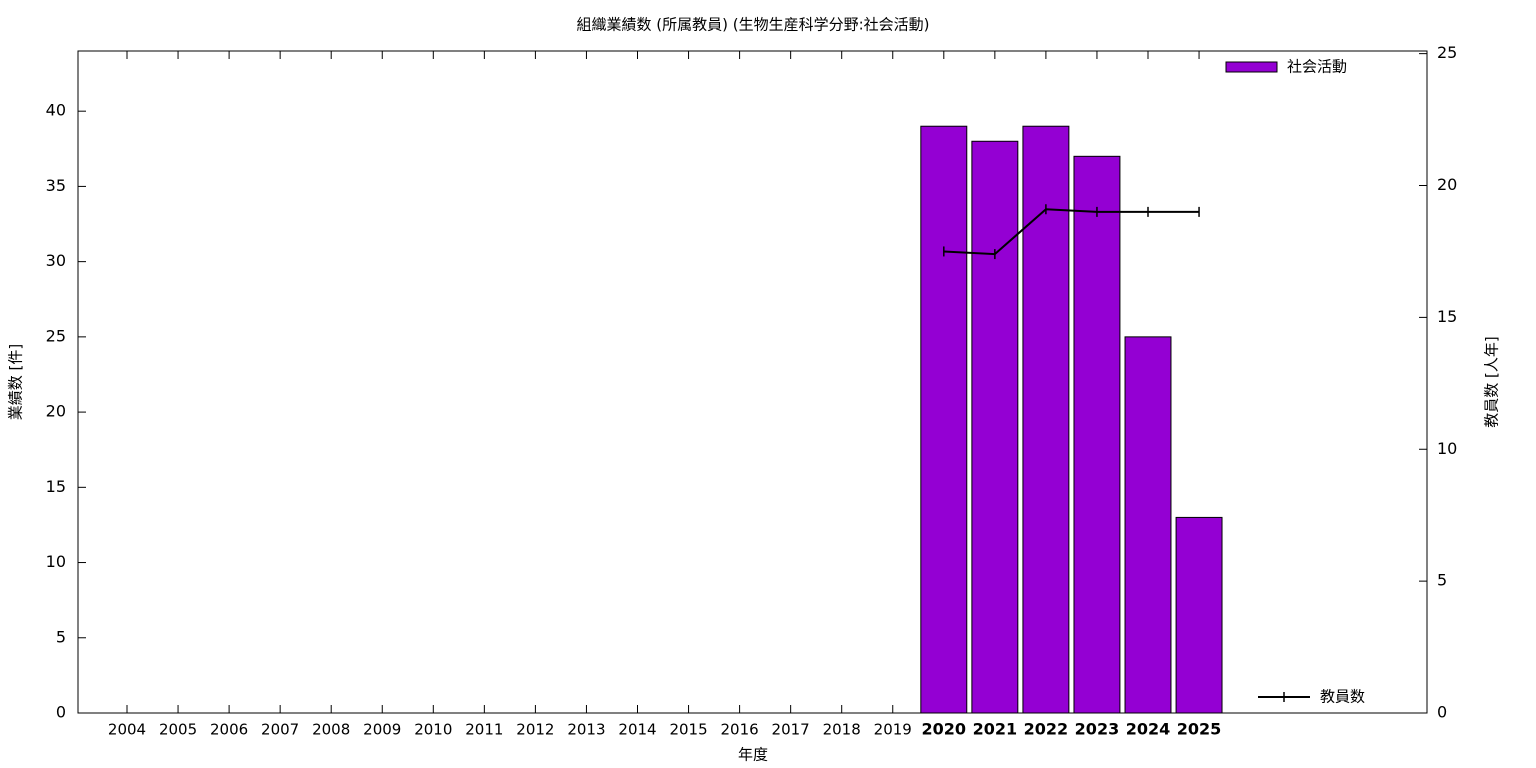 The width and height of the screenshot is (1536, 768). Describe the element at coordinates (1447, 184) in the screenshot. I see `y2-tick-label: 20` at that location.